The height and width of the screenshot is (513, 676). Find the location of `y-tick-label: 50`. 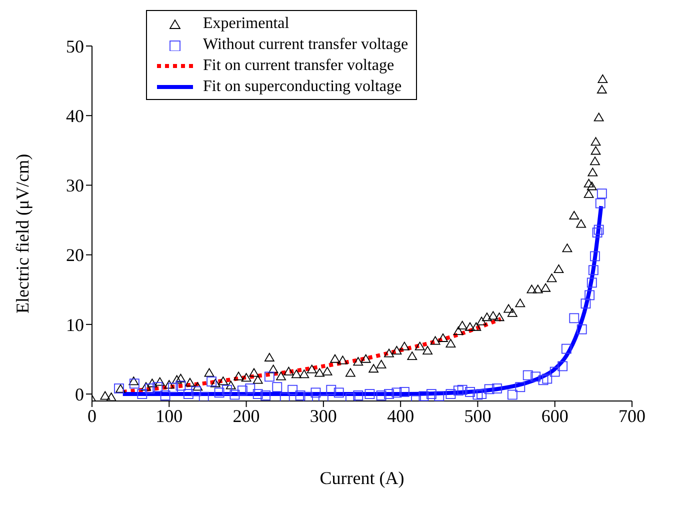

y-tick-label: 50 is located at coordinates (75, 46).